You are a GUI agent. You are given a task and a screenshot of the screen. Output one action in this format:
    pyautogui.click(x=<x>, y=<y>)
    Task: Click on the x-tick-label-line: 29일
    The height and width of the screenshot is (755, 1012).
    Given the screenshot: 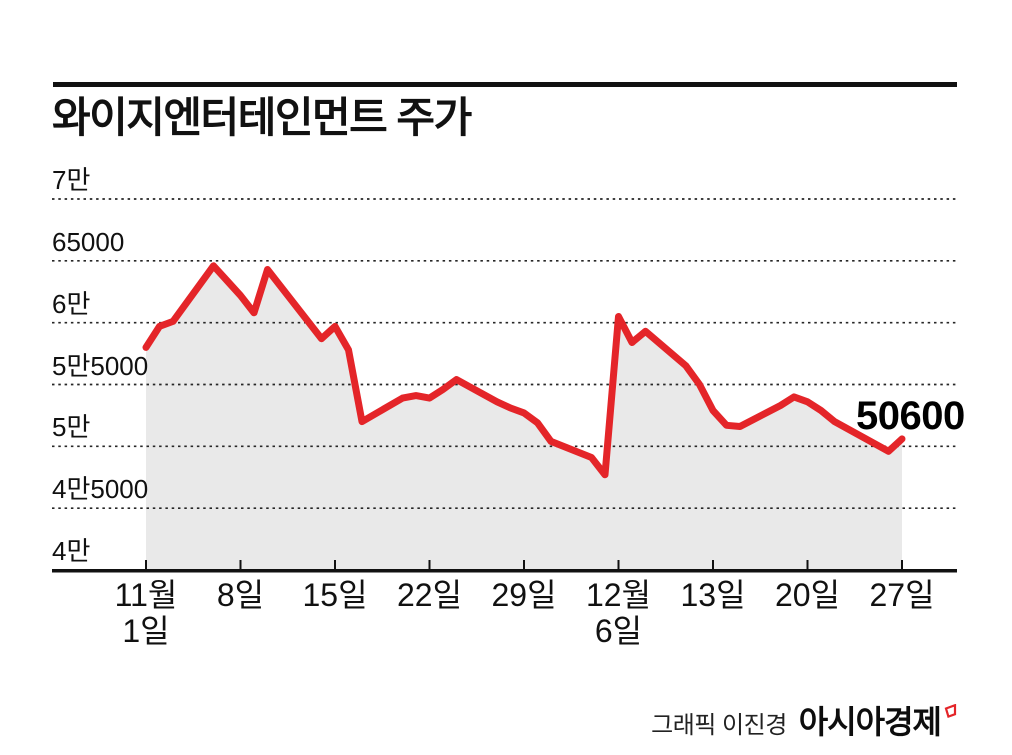 What is the action you would take?
    pyautogui.click(x=524, y=595)
    